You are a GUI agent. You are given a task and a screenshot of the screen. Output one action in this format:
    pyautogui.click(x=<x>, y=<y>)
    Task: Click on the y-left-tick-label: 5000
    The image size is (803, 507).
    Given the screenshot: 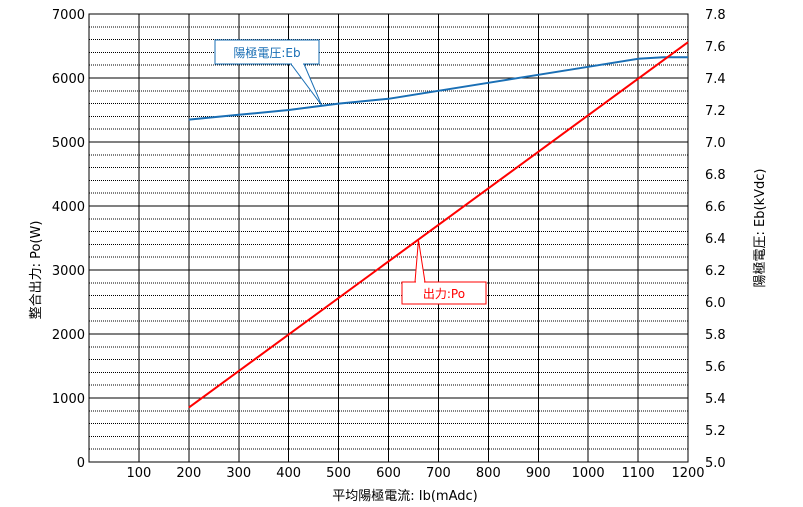 What is the action you would take?
    pyautogui.click(x=68, y=143)
    